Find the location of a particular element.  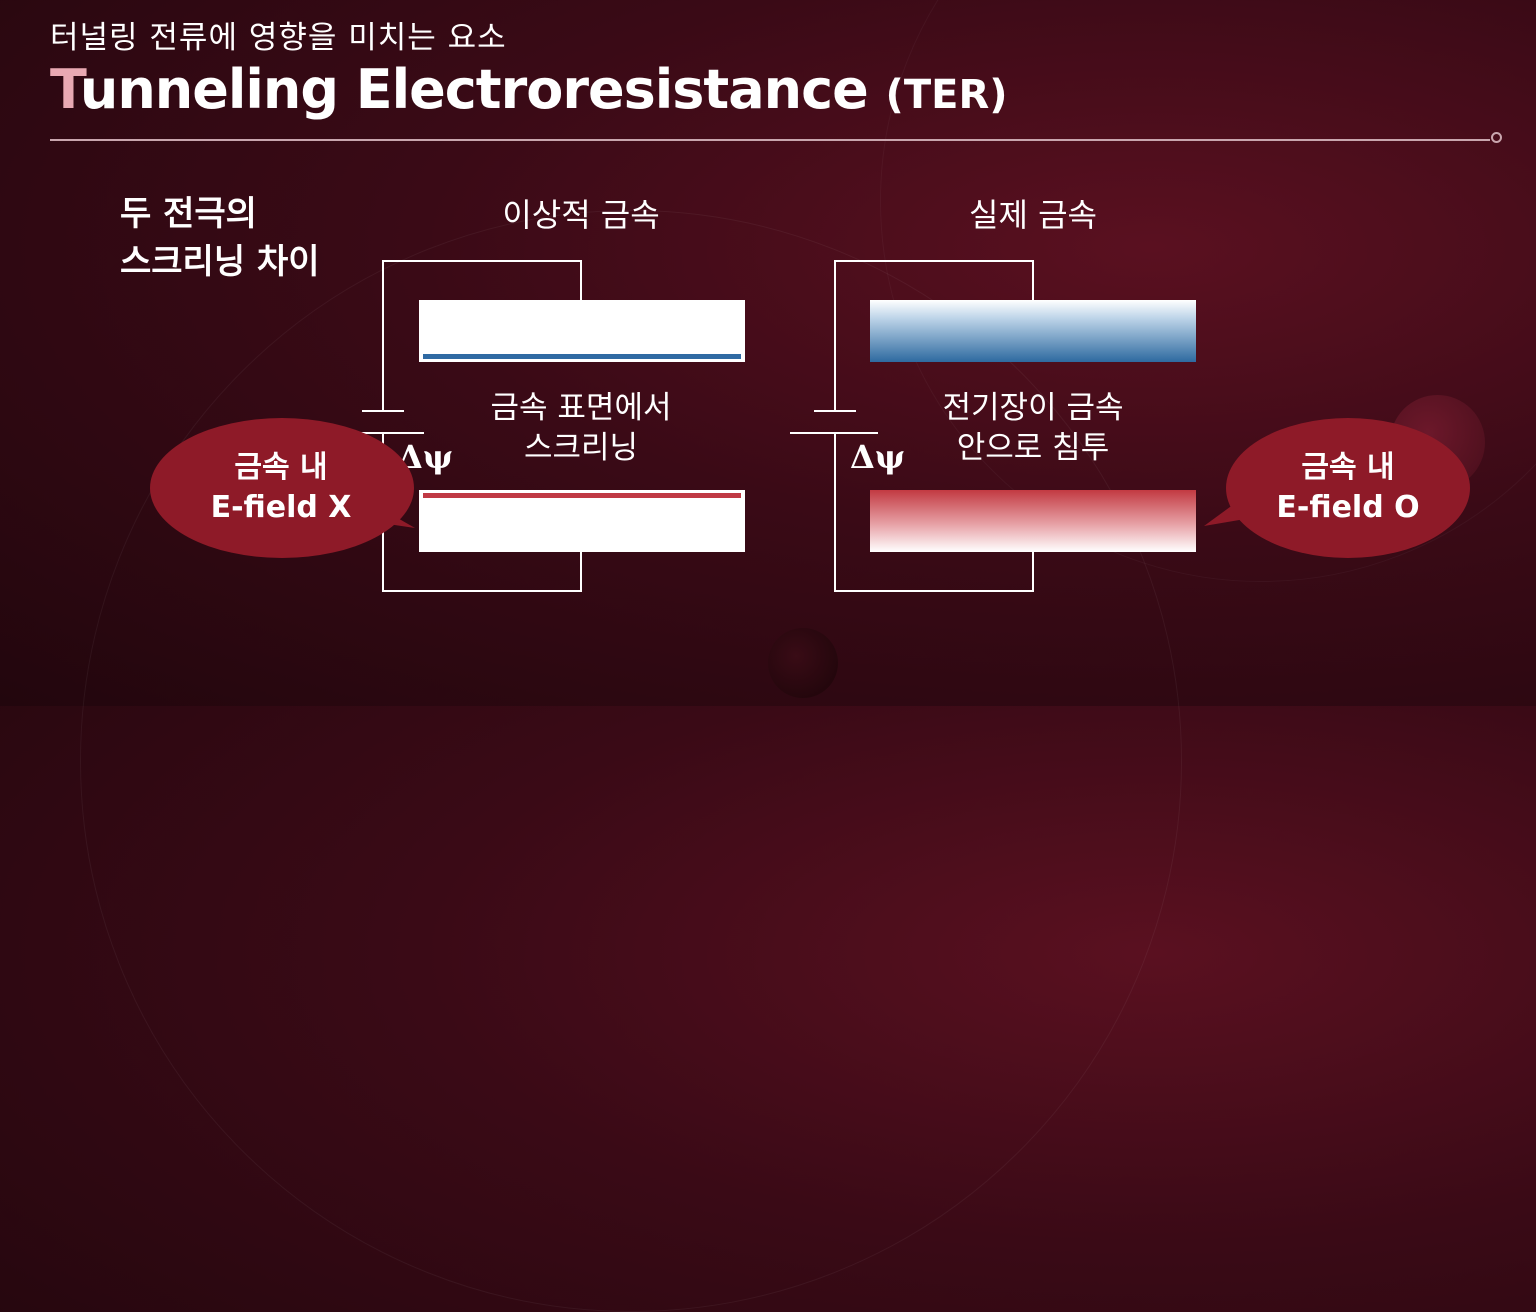

description-line: 스크리닝 is located at coordinates (581, 448).